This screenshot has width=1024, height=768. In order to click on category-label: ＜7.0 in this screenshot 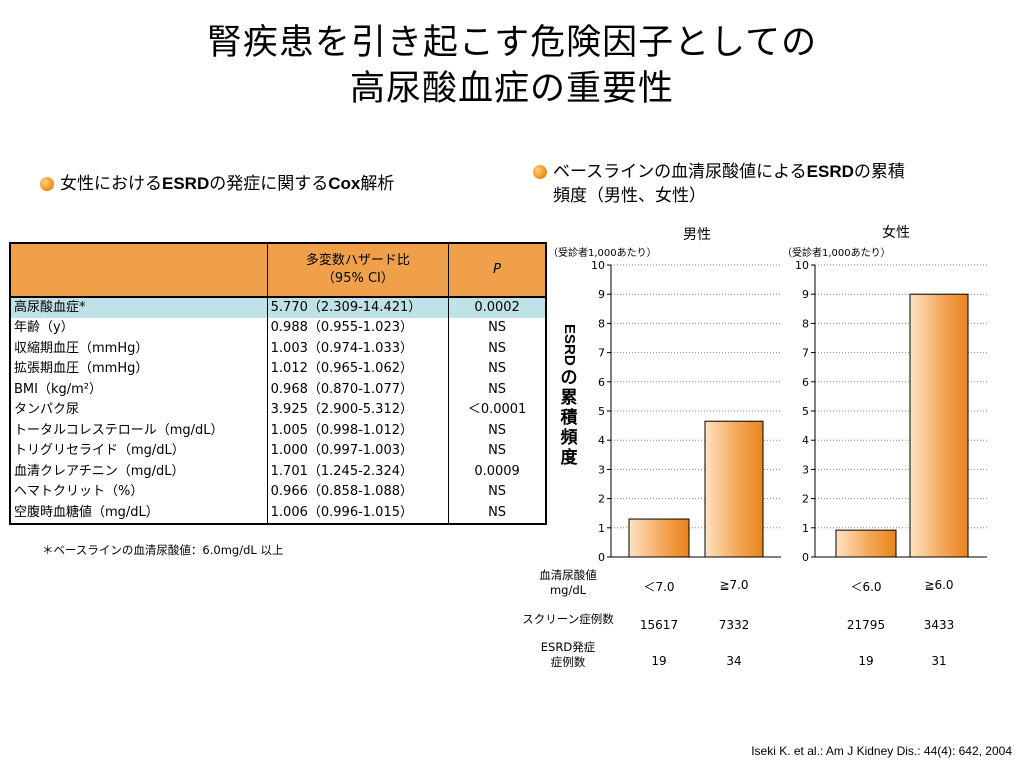, I will do `click(659, 587)`.